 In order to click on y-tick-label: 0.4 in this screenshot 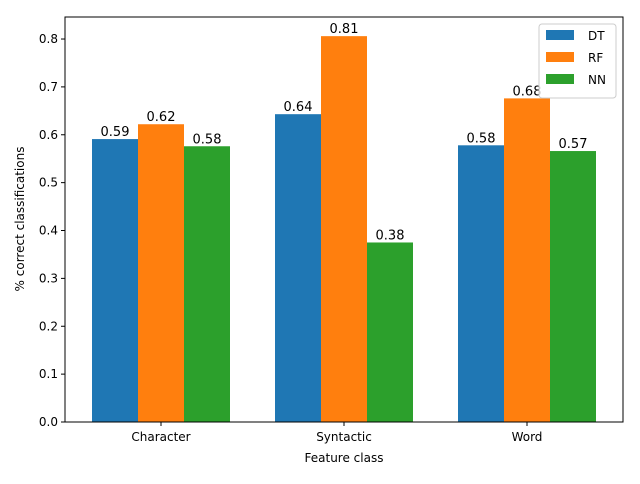, I will do `click(48, 231)`.